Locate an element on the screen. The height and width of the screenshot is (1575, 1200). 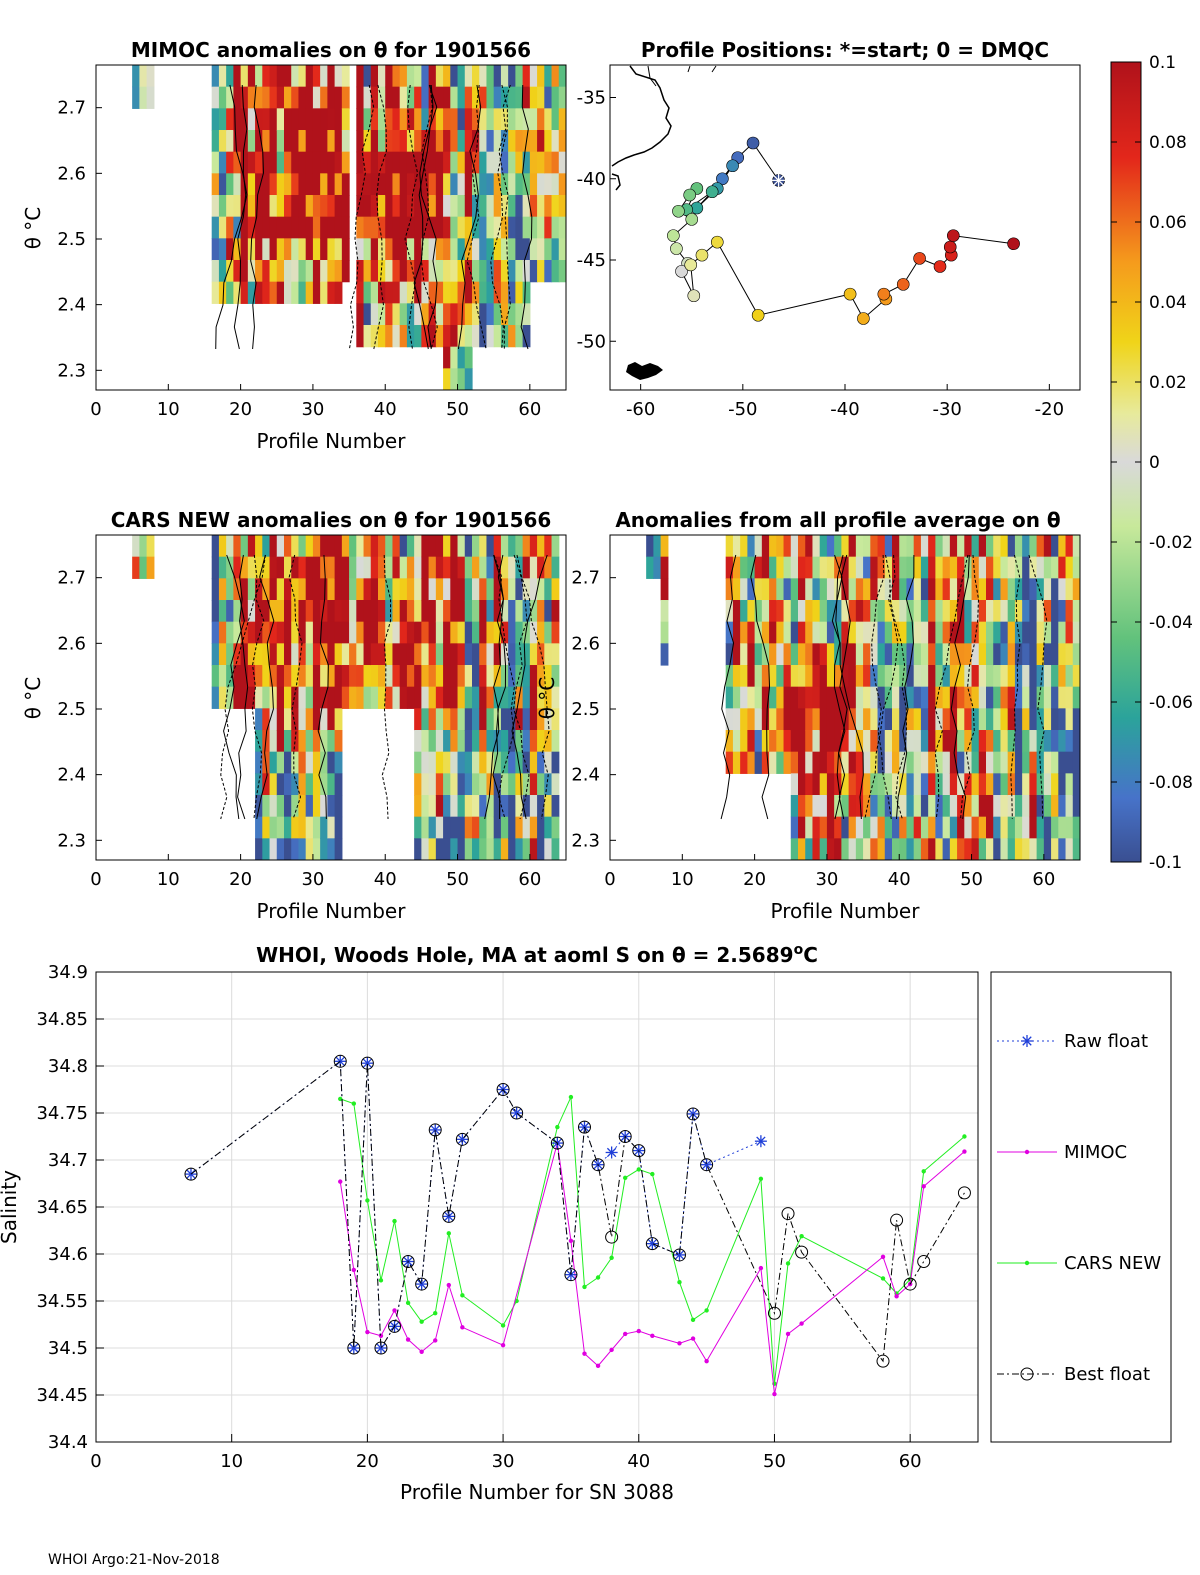
falkland-islands is located at coordinates (644, 371).